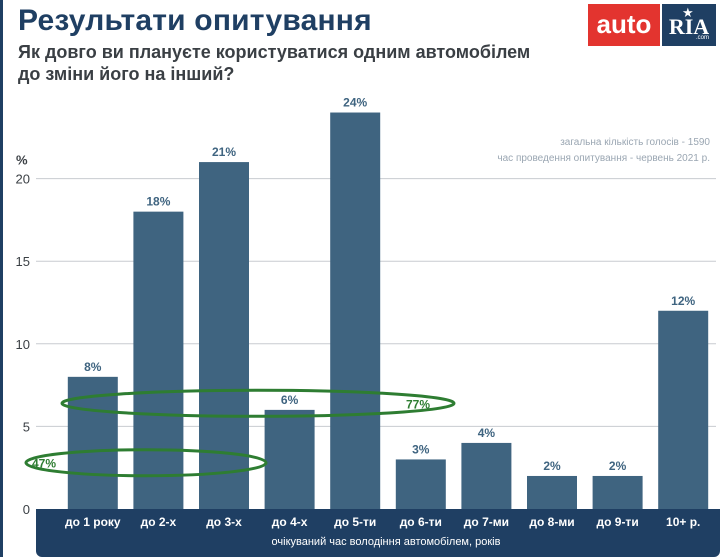 The height and width of the screenshot is (557, 720). I want to click on x-tick-label: 10+ р., so click(683, 522).